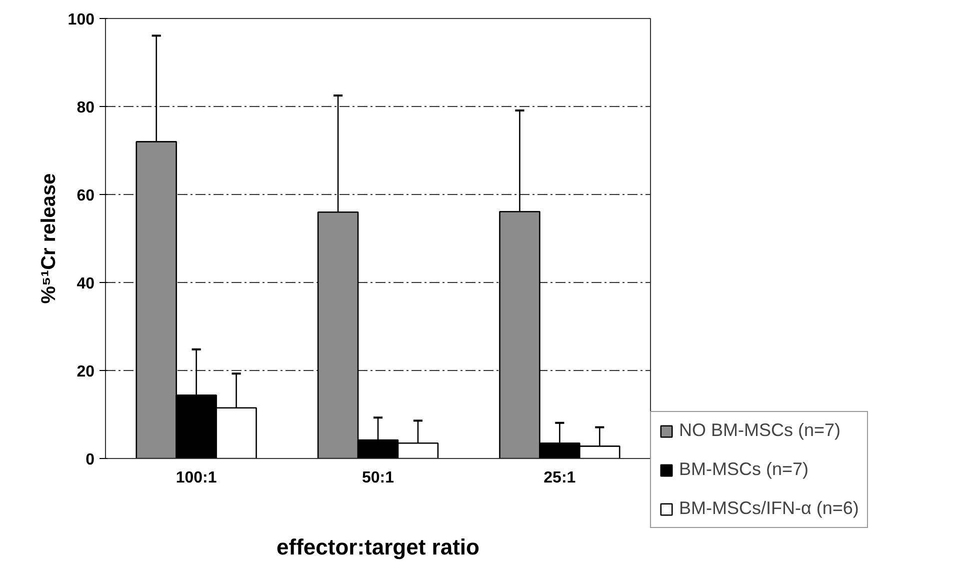  Describe the element at coordinates (49, 238) in the screenshot. I see `y-axis-title: %⁵¹Cr release` at that location.